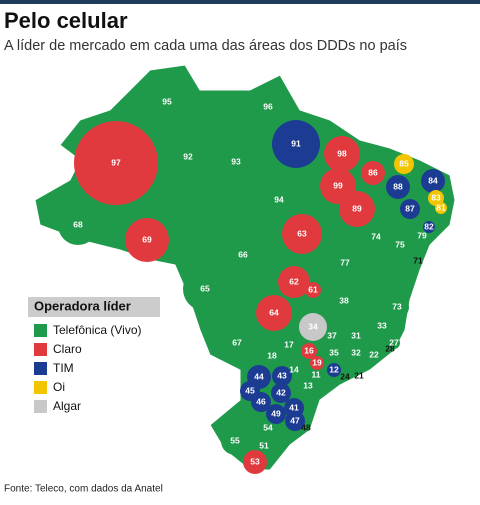 This screenshot has height=505, width=480. I want to click on ddd-label: 31, so click(356, 335).